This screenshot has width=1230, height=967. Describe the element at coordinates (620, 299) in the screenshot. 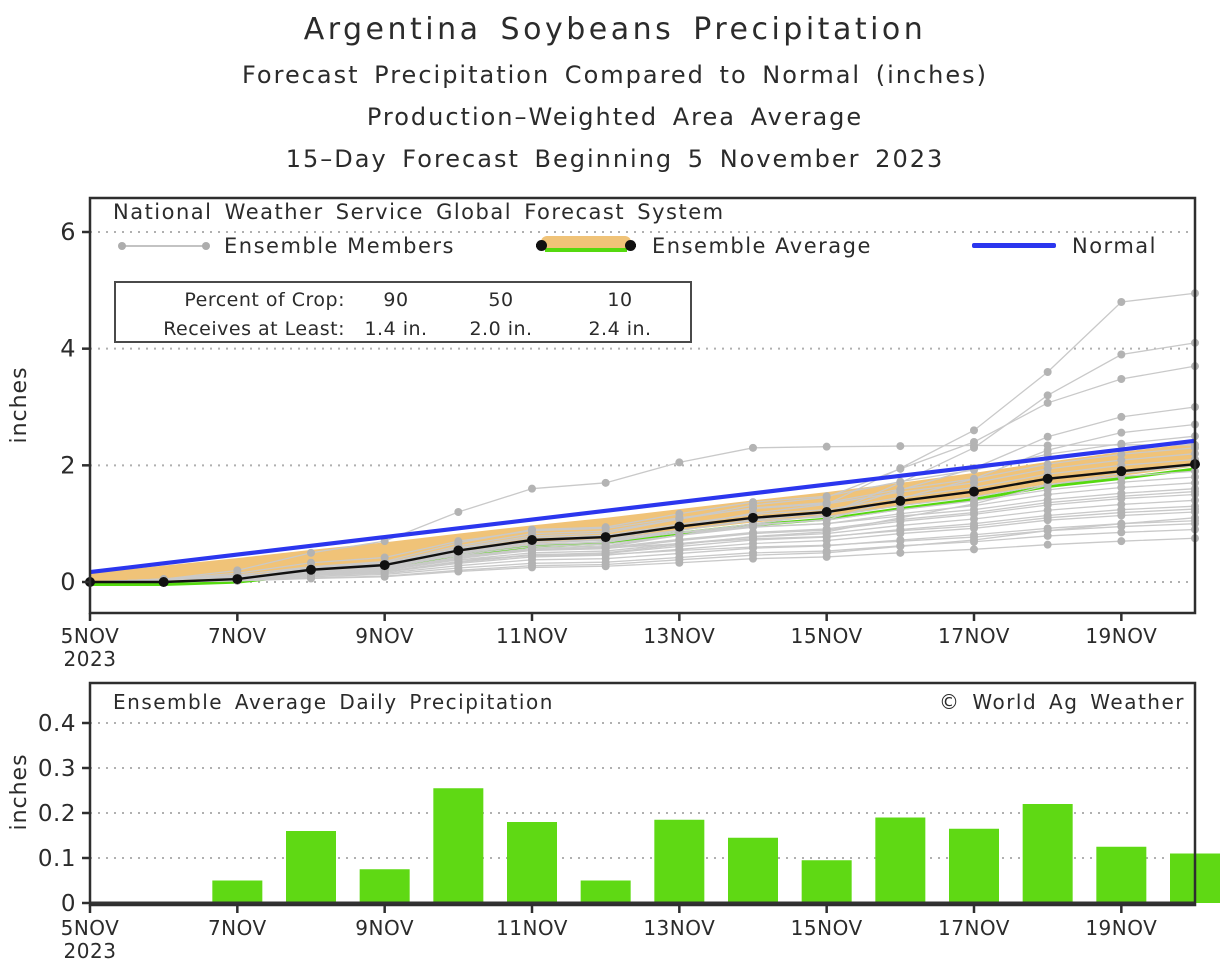

I see `crop-row1-10: 10` at that location.